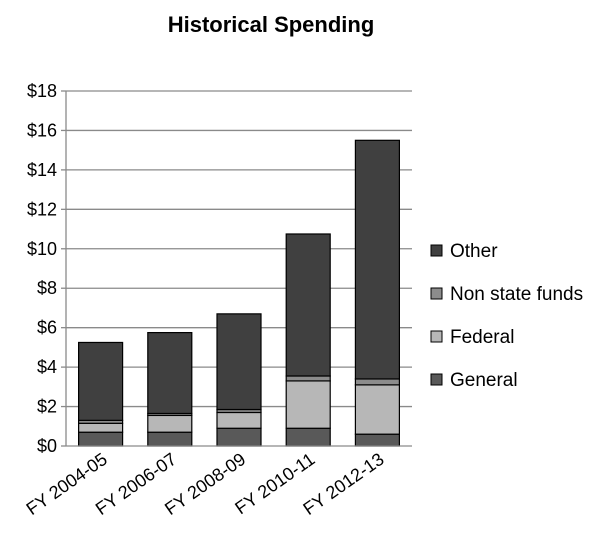 The image size is (603, 537). I want to click on y-tick-label: $10, so click(42, 249).